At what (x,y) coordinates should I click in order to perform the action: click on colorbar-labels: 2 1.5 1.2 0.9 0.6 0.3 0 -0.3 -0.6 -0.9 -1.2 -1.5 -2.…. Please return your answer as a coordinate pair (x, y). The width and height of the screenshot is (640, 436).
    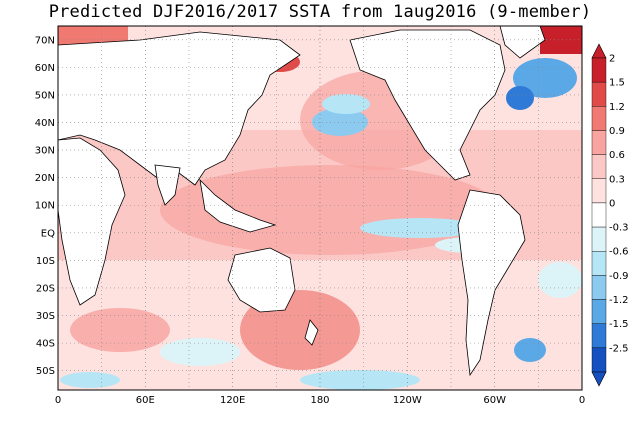
    Looking at the image, I should click on (619, 204).